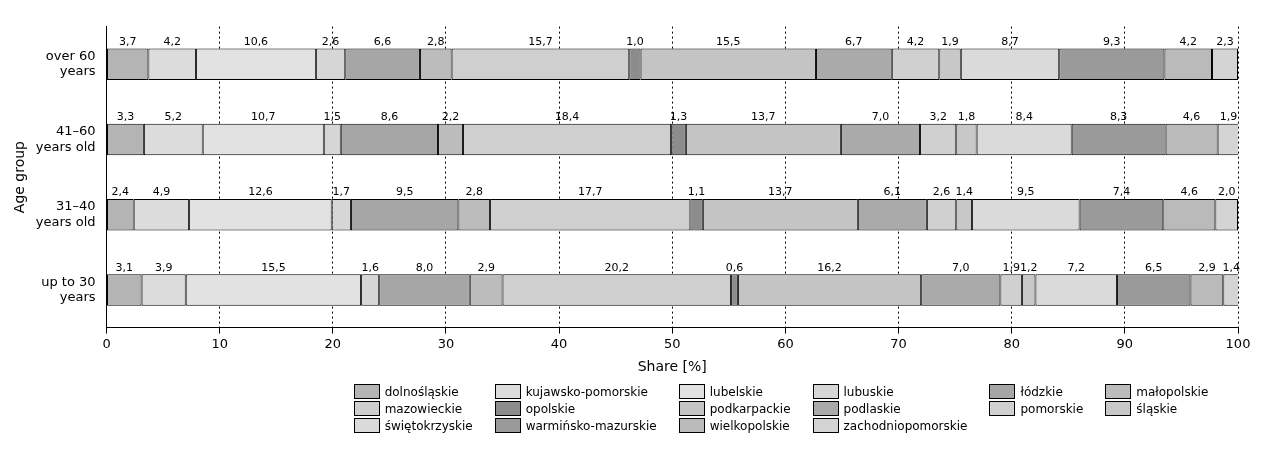  What do you see at coordinates (750, 408) in the screenshot?
I see `legend-label: podkarpackie` at bounding box center [750, 408].